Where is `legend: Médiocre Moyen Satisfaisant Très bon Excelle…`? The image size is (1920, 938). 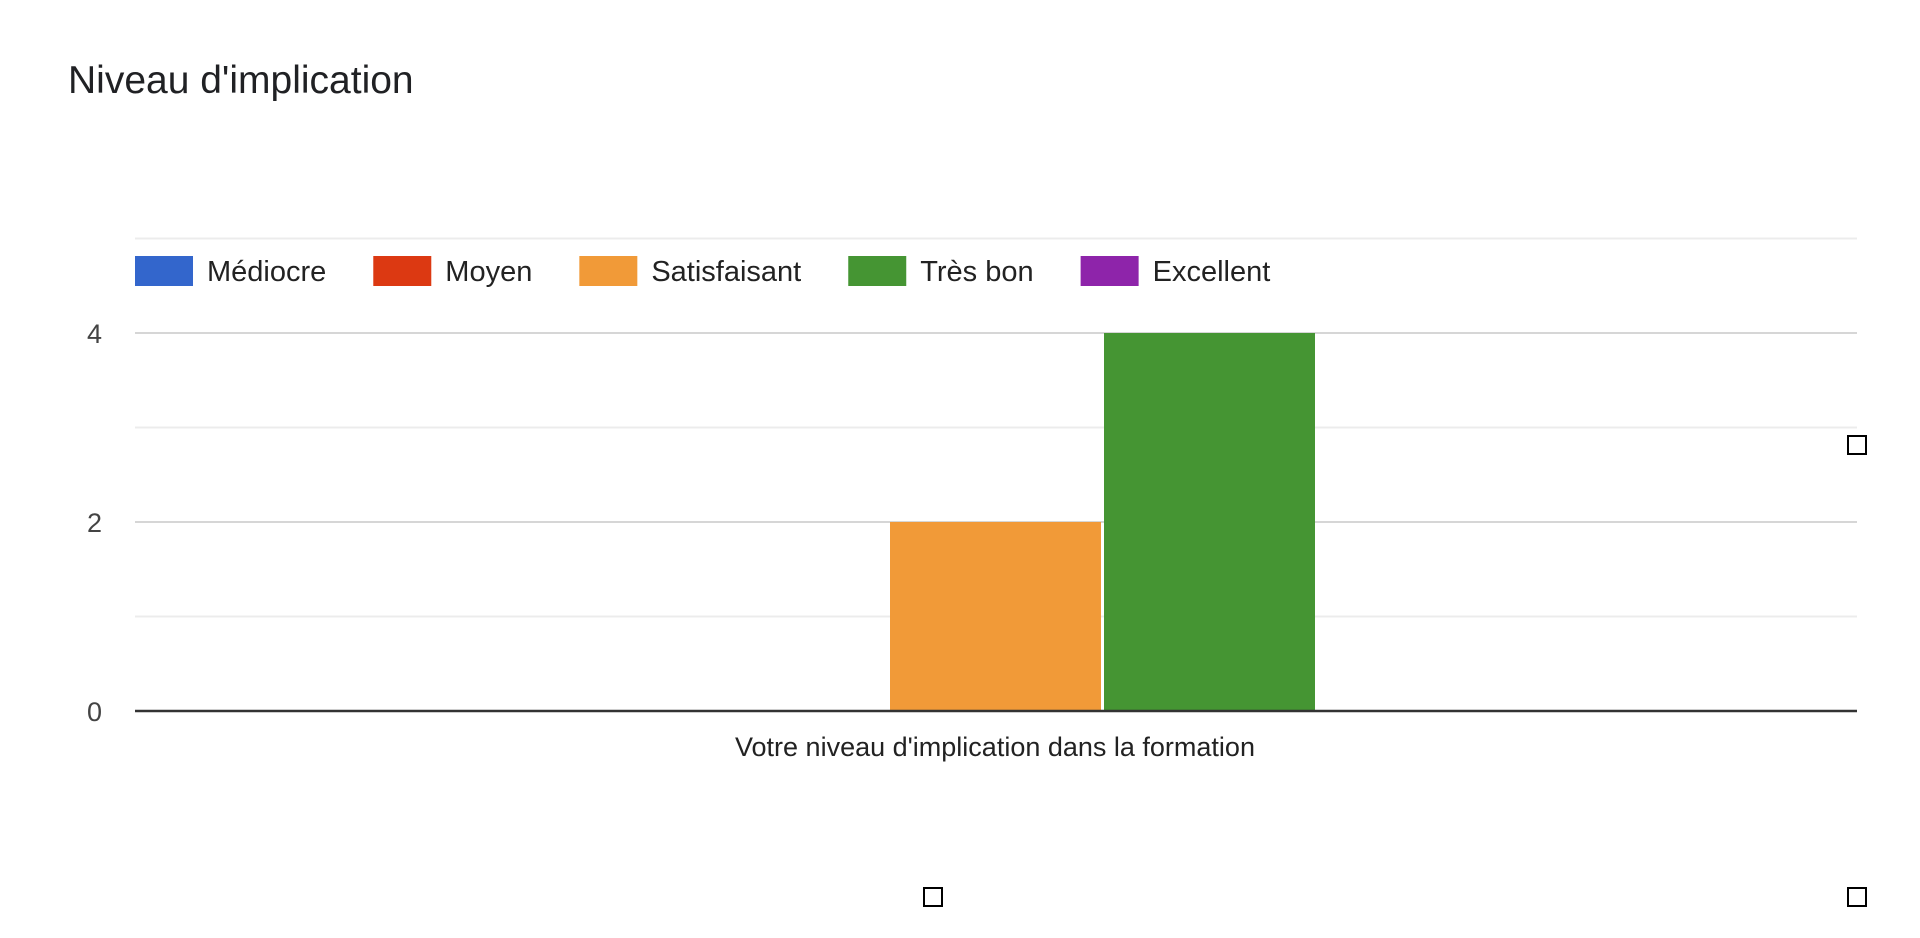
legend: Médiocre Moyen Satisfaisant Très bon Excelle… is located at coordinates (702, 272).